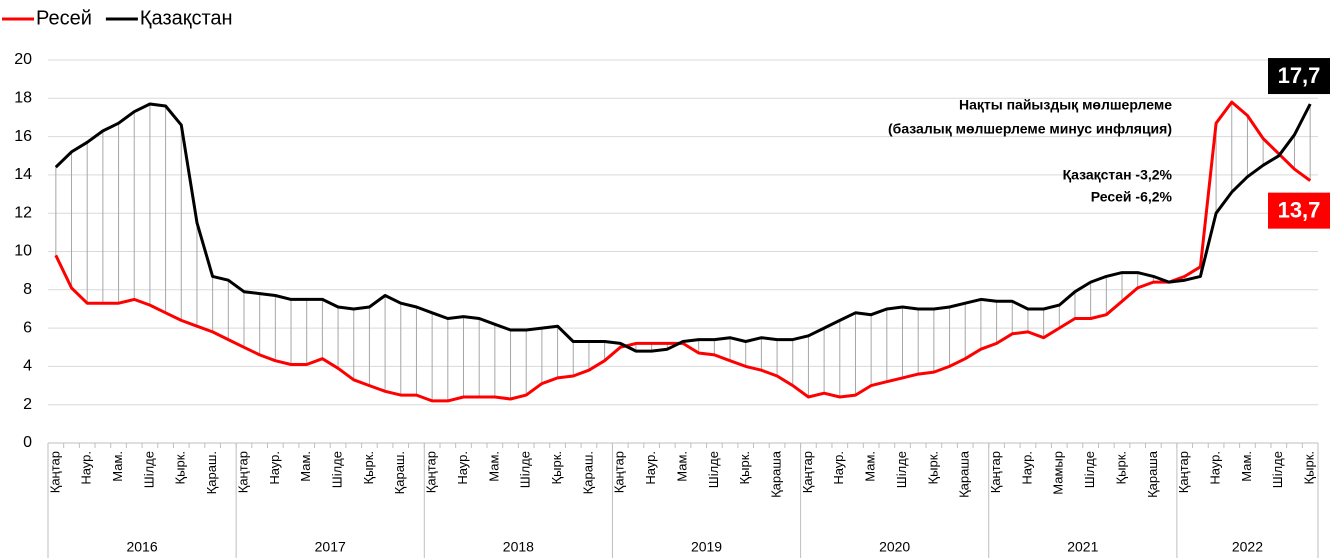  I want to click on y-tick-label: 4, so click(27, 366).